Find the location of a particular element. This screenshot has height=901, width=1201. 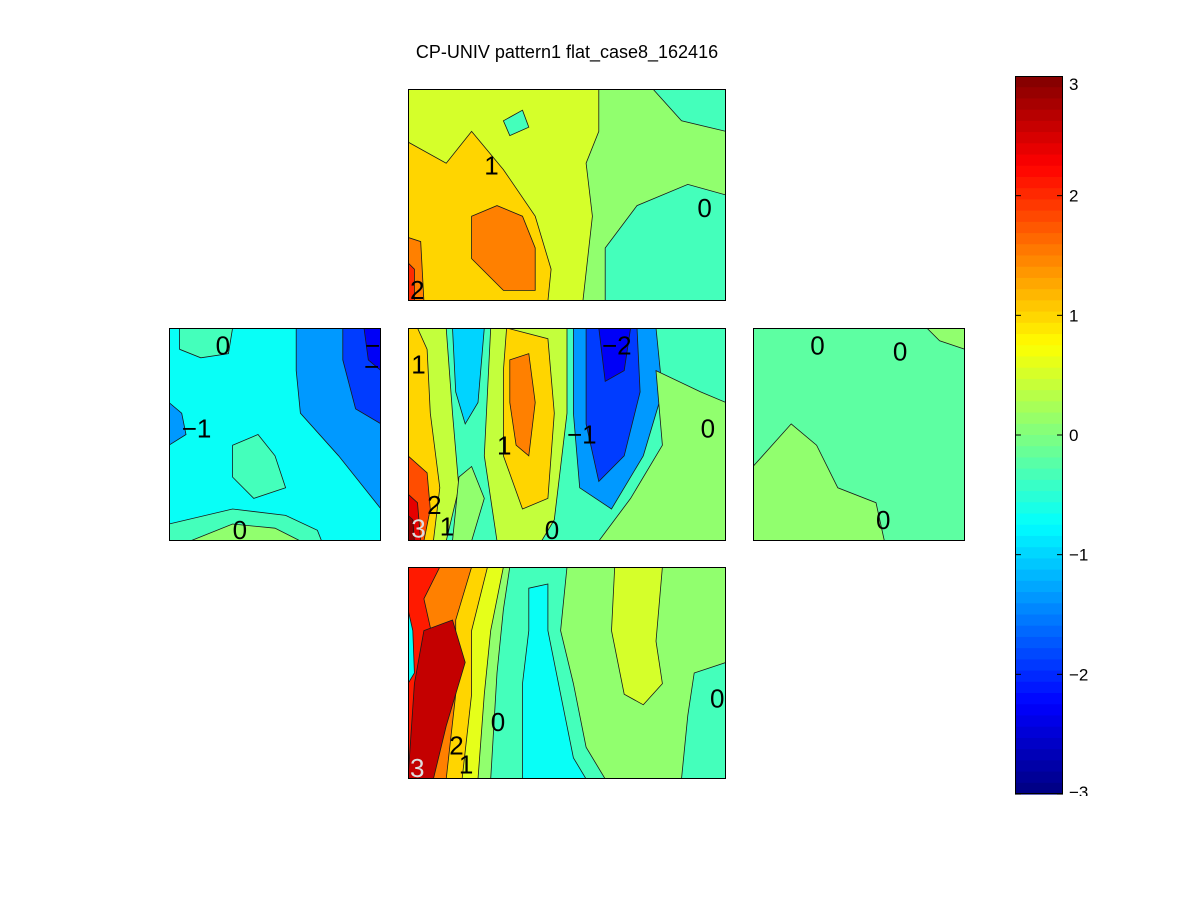

colorbar-tick-label-2: 1 is located at coordinates (1073, 315).